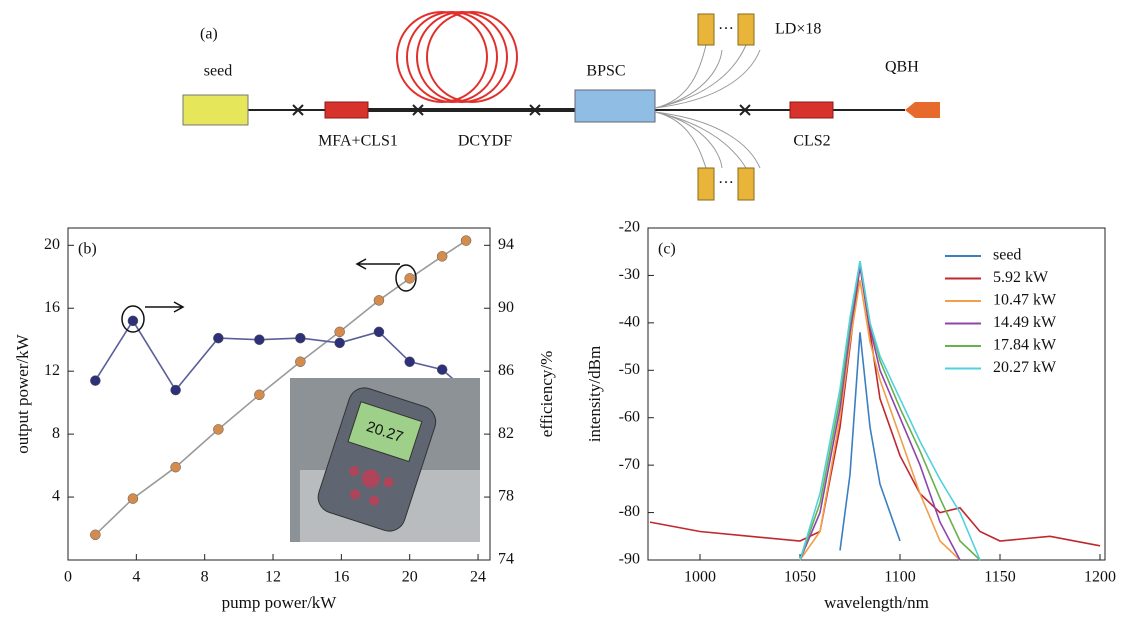 The height and width of the screenshot is (620, 1128). Describe the element at coordinates (546, 394) in the screenshot. I see `y2-axis-title: efficiency/%` at that location.